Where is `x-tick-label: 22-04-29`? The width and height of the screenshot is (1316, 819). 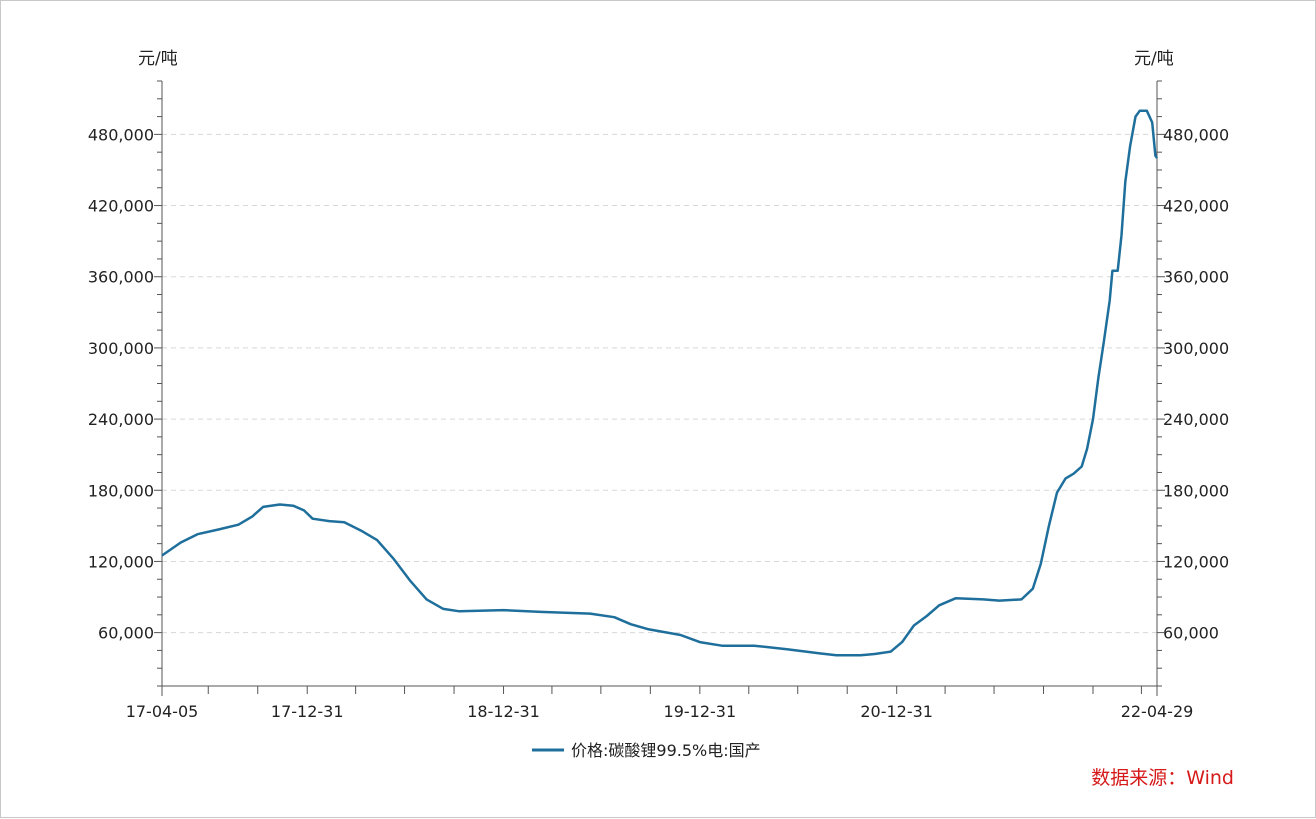
x-tick-label: 22-04-29 is located at coordinates (1157, 711).